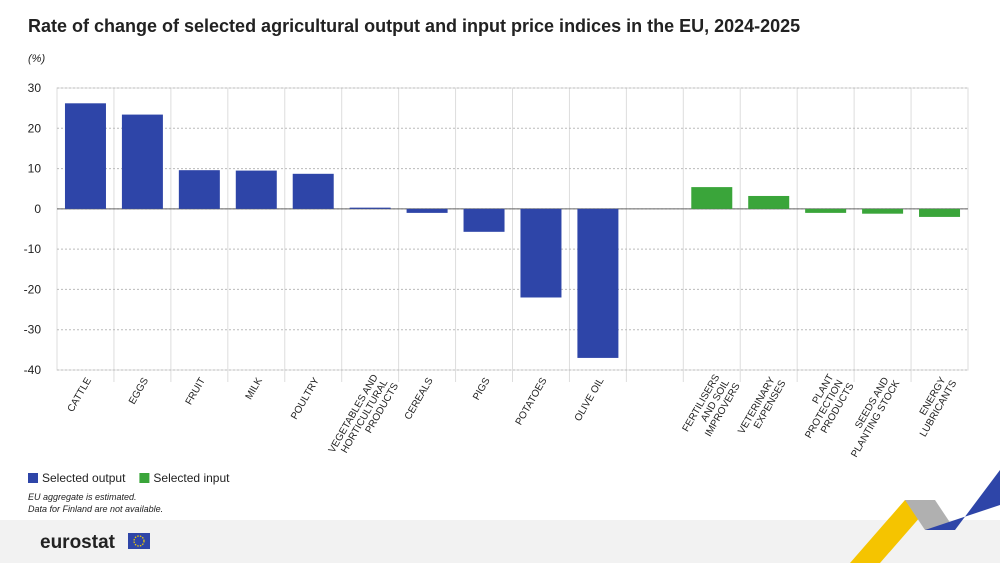 This screenshot has height=563, width=1000. What do you see at coordinates (33, 330) in the screenshot?
I see `y-tick-label: -30` at bounding box center [33, 330].